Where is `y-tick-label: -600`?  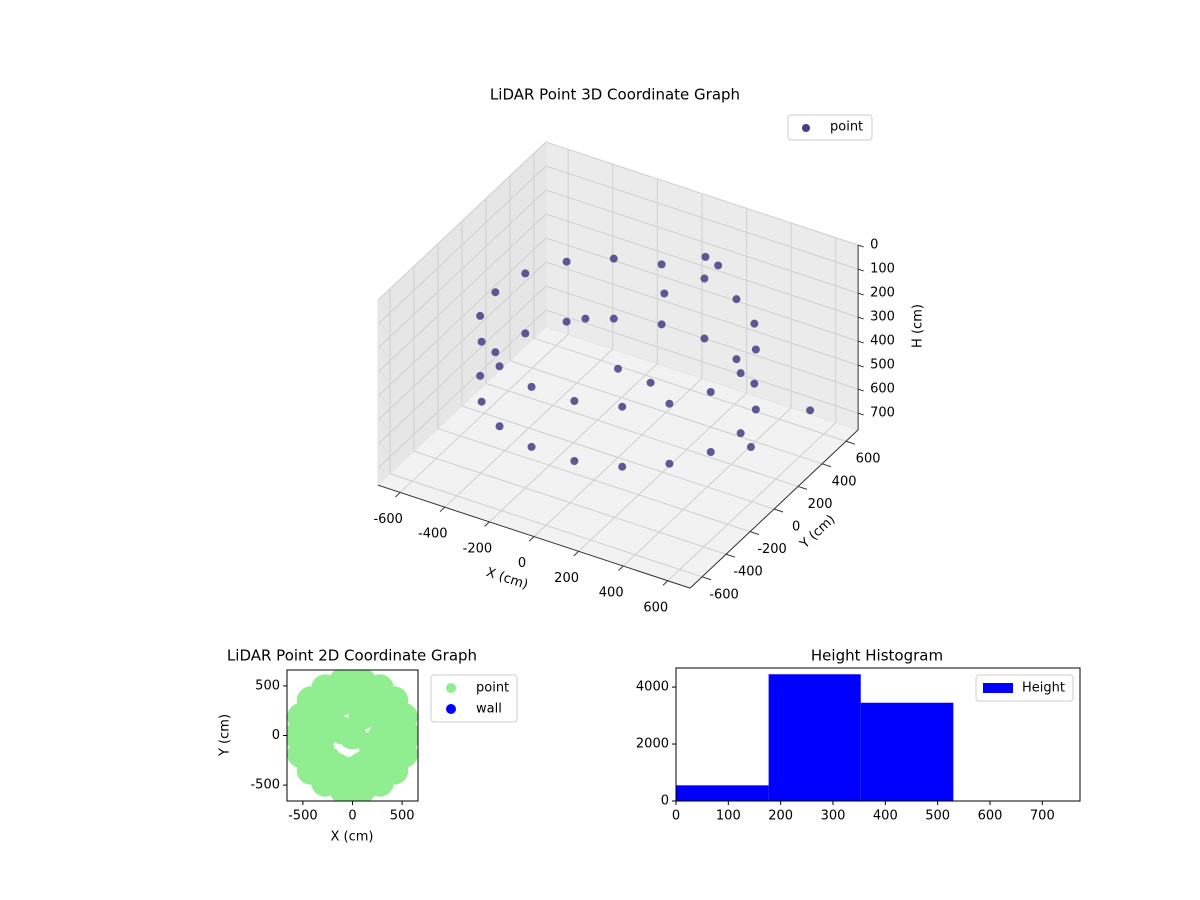 y-tick-label: -600 is located at coordinates (724, 594).